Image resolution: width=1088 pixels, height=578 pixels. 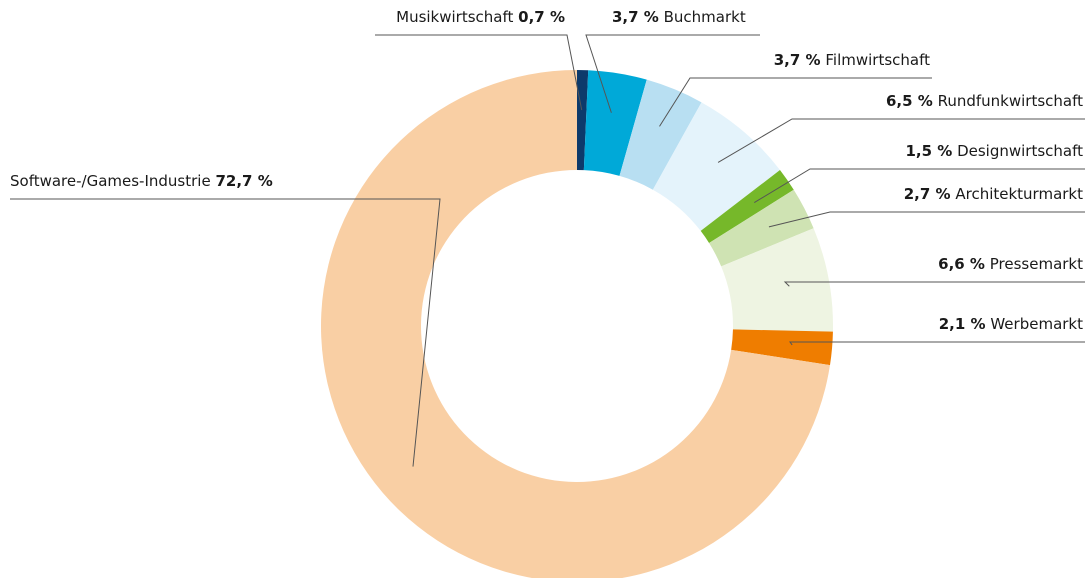 What do you see at coordinates (1011, 101) in the screenshot?
I see `category-name: Rundfunkwirtschaft` at bounding box center [1011, 101].